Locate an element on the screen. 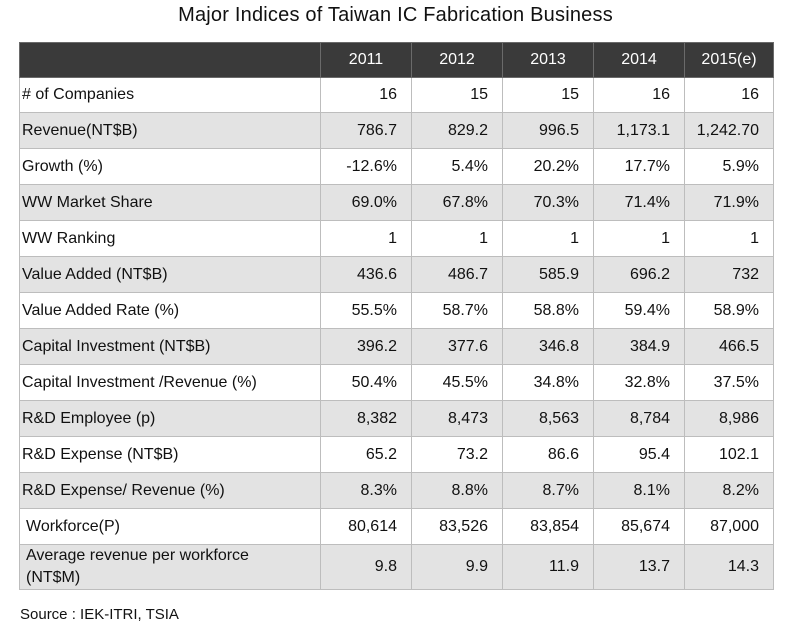 The image size is (791, 630). table-cell: 9.8 is located at coordinates (366, 567).